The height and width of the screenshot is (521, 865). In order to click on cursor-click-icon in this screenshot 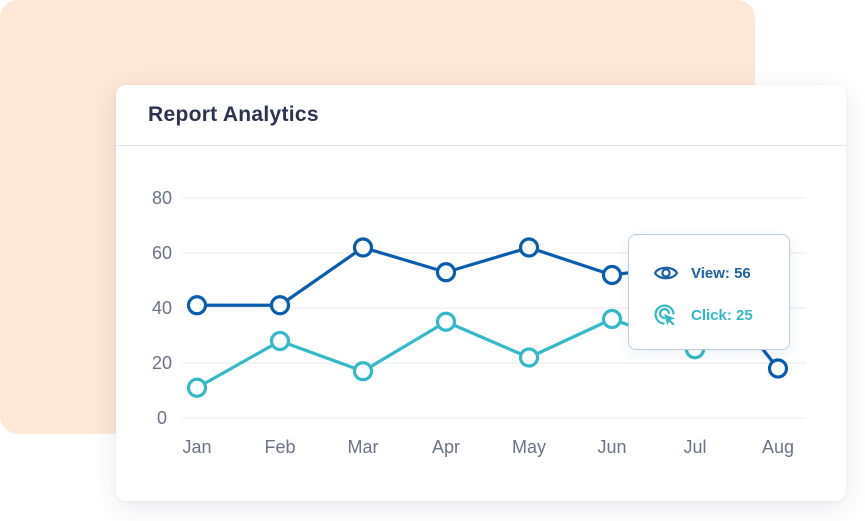, I will do `click(664, 315)`.